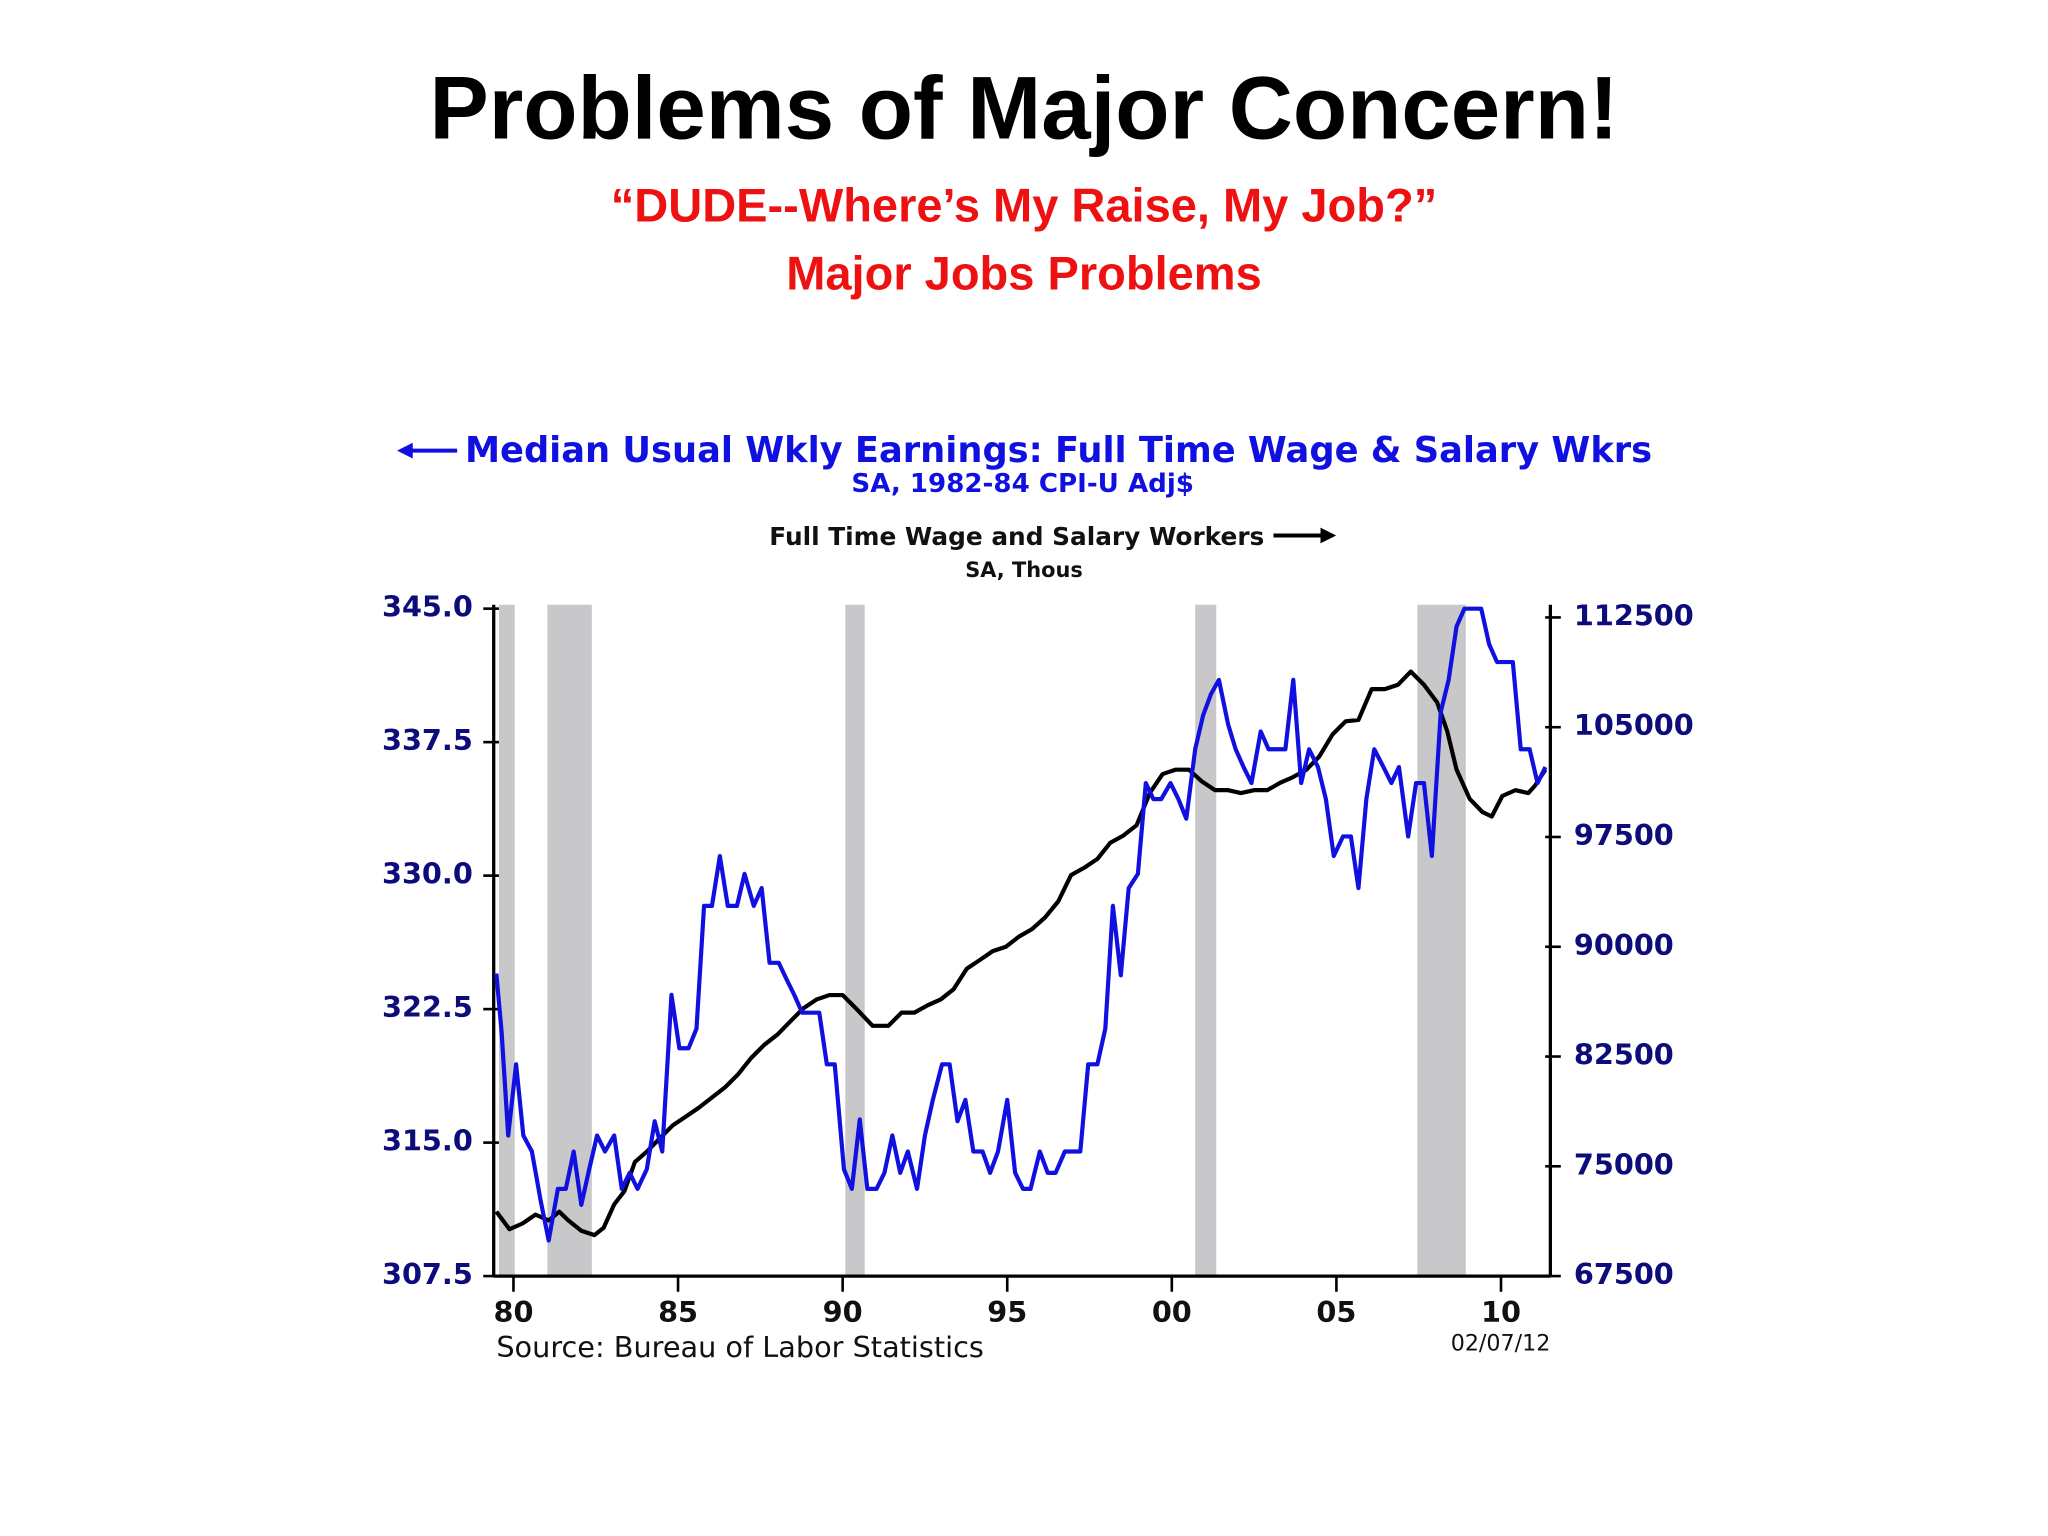 This screenshot has height=1536, width=2048. What do you see at coordinates (1624, 1055) in the screenshot?
I see `y2-tick-label: 82500` at bounding box center [1624, 1055].